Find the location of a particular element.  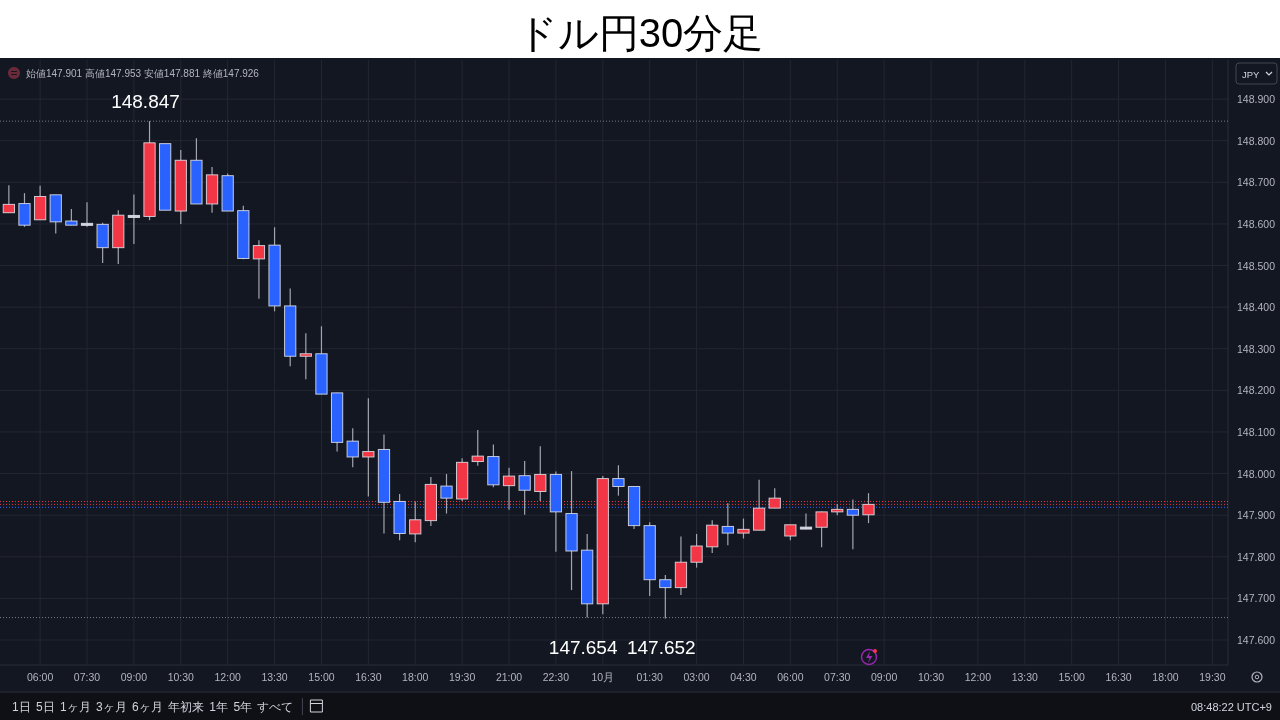

x-tick-label: 04:30 is located at coordinates (743, 677).